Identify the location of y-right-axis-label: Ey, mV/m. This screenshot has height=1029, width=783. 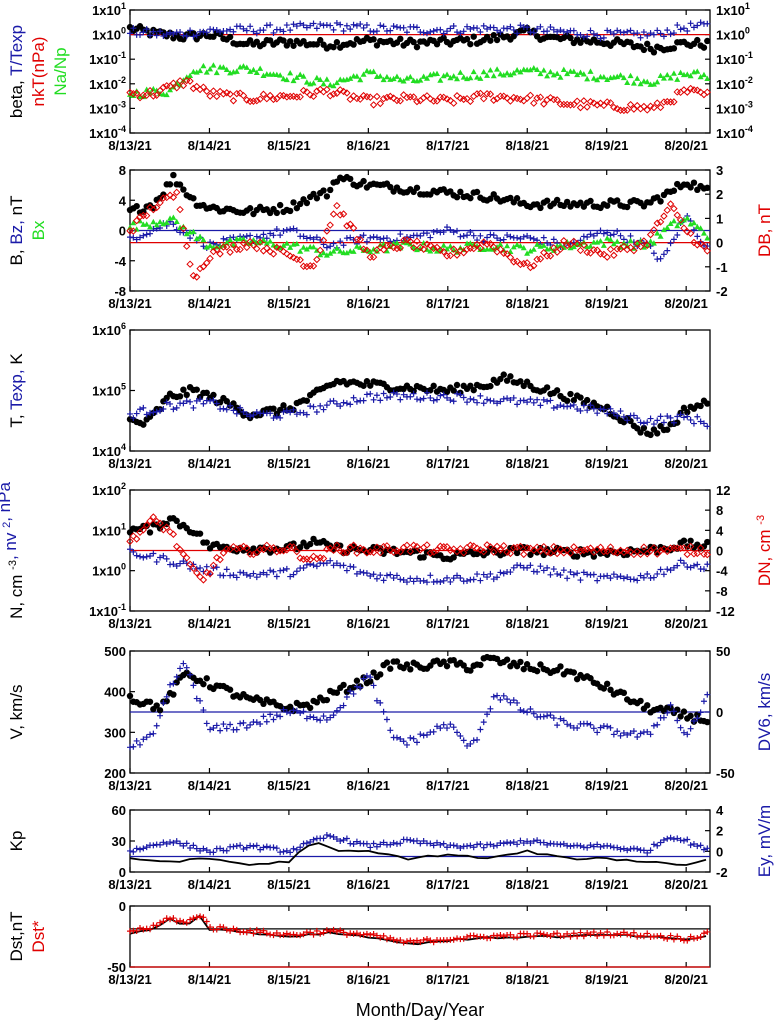
(764, 841).